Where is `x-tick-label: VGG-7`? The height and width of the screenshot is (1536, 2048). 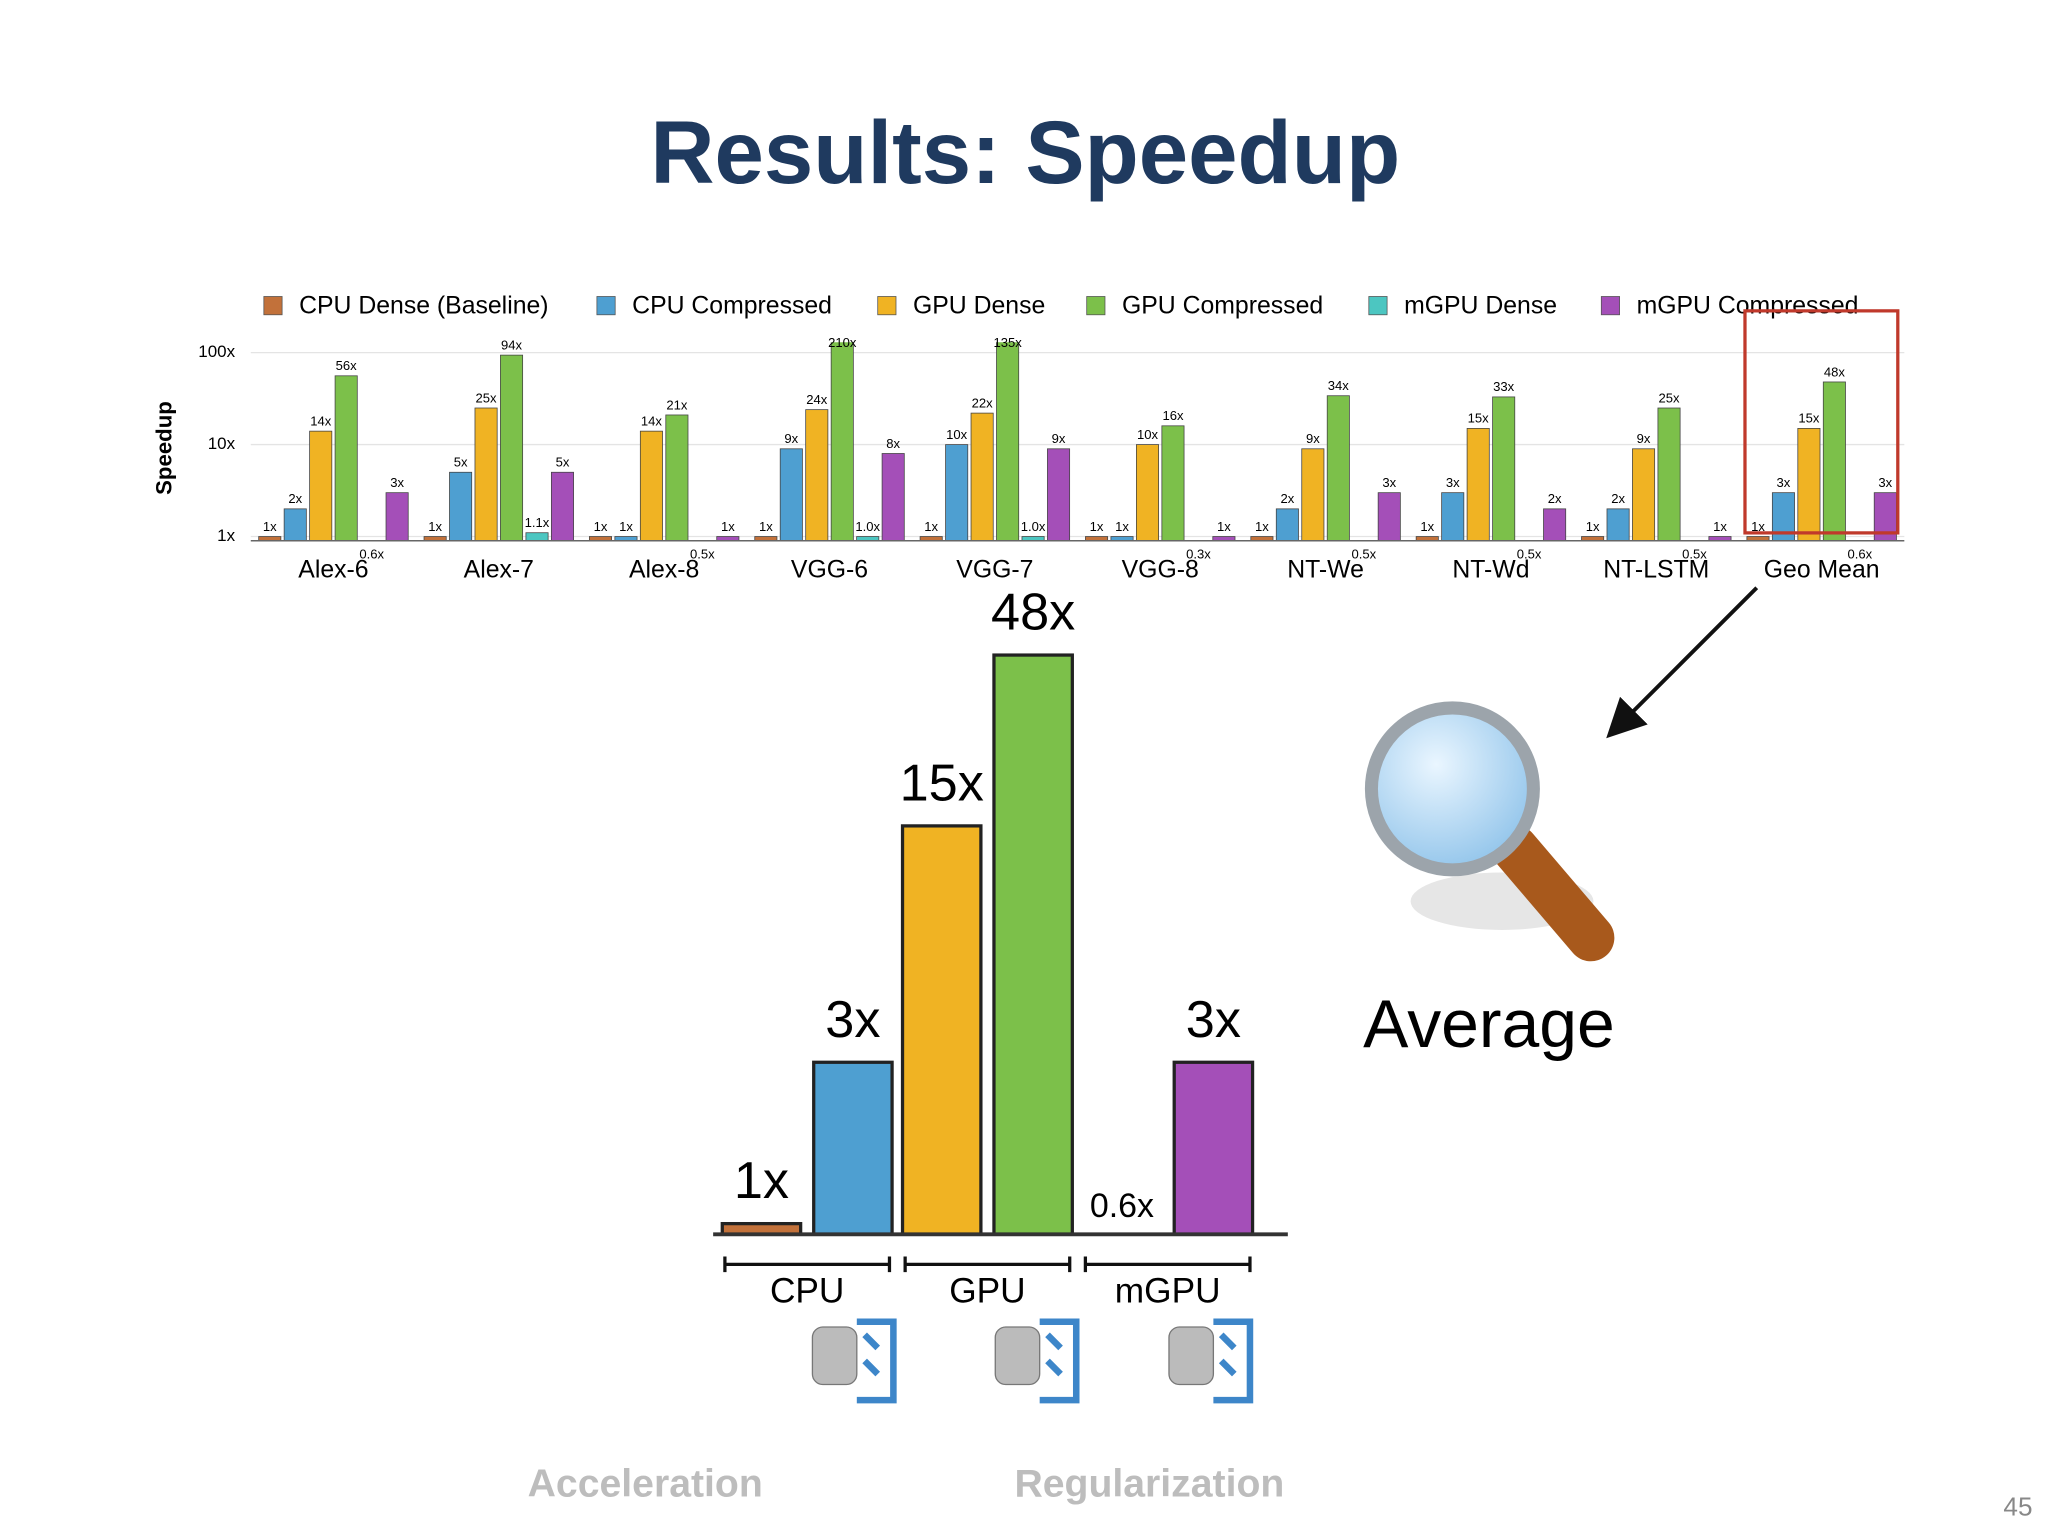 x-tick-label: VGG-7 is located at coordinates (994, 569).